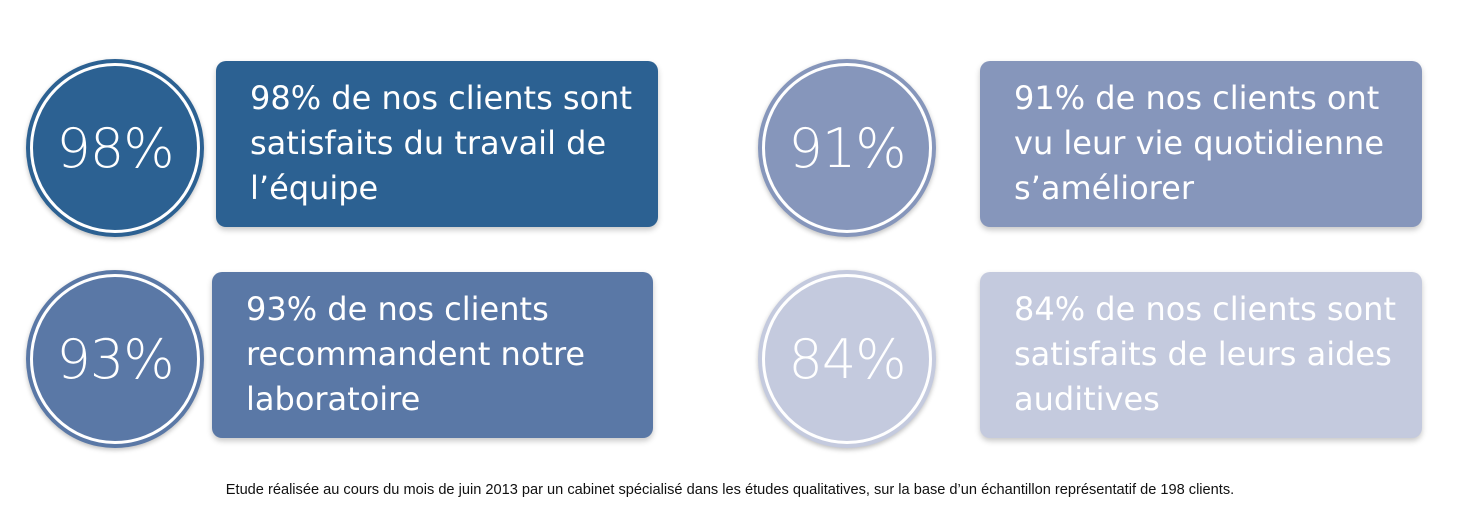 This screenshot has width=1460, height=525. Describe the element at coordinates (428, 143) in the screenshot. I see `stat-card-line: satisfaits du travail de` at that location.